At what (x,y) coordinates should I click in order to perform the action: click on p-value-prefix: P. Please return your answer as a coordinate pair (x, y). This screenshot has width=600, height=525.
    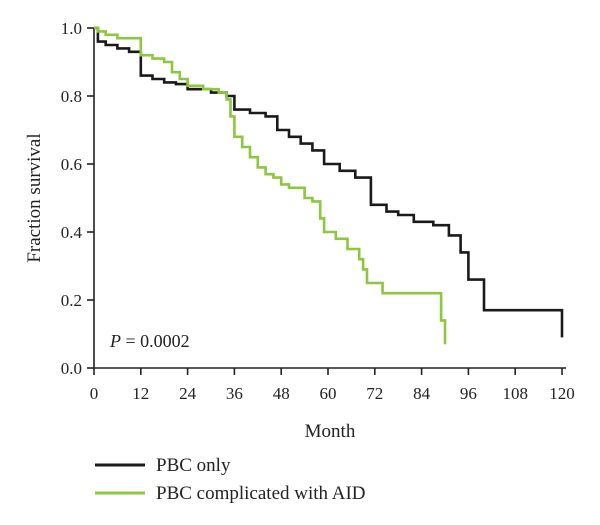
    Looking at the image, I should click on (115, 341).